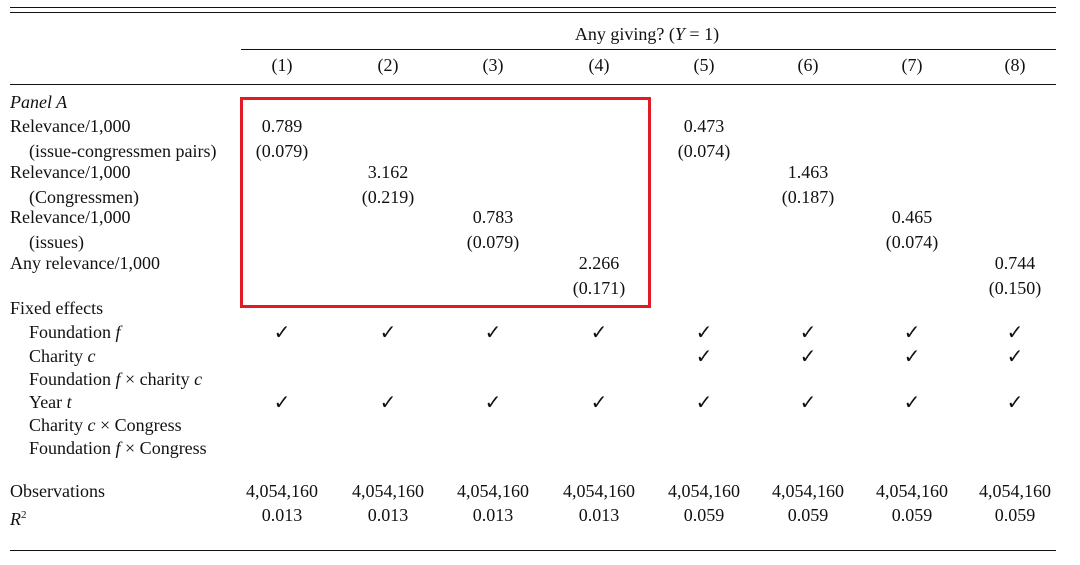 This screenshot has height=565, width=1080. I want to click on fixed-effect-label-part: Year, so click(48, 402).